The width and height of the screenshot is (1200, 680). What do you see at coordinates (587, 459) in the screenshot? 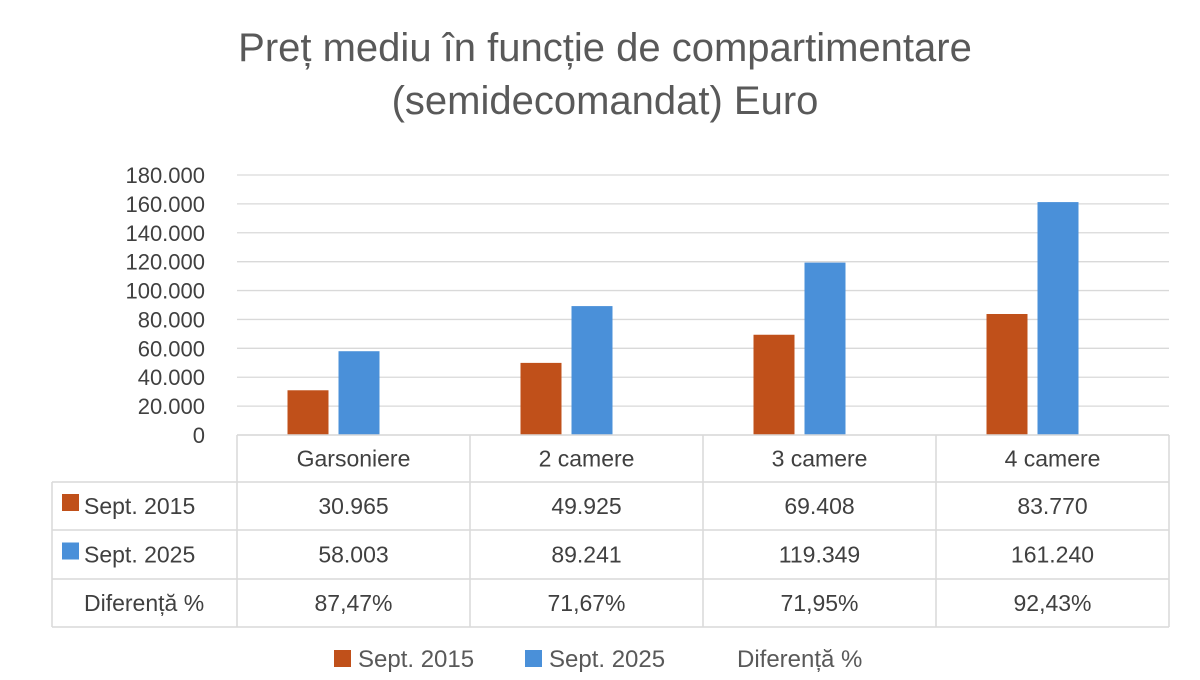
I see `category-label: 2 camere` at bounding box center [587, 459].